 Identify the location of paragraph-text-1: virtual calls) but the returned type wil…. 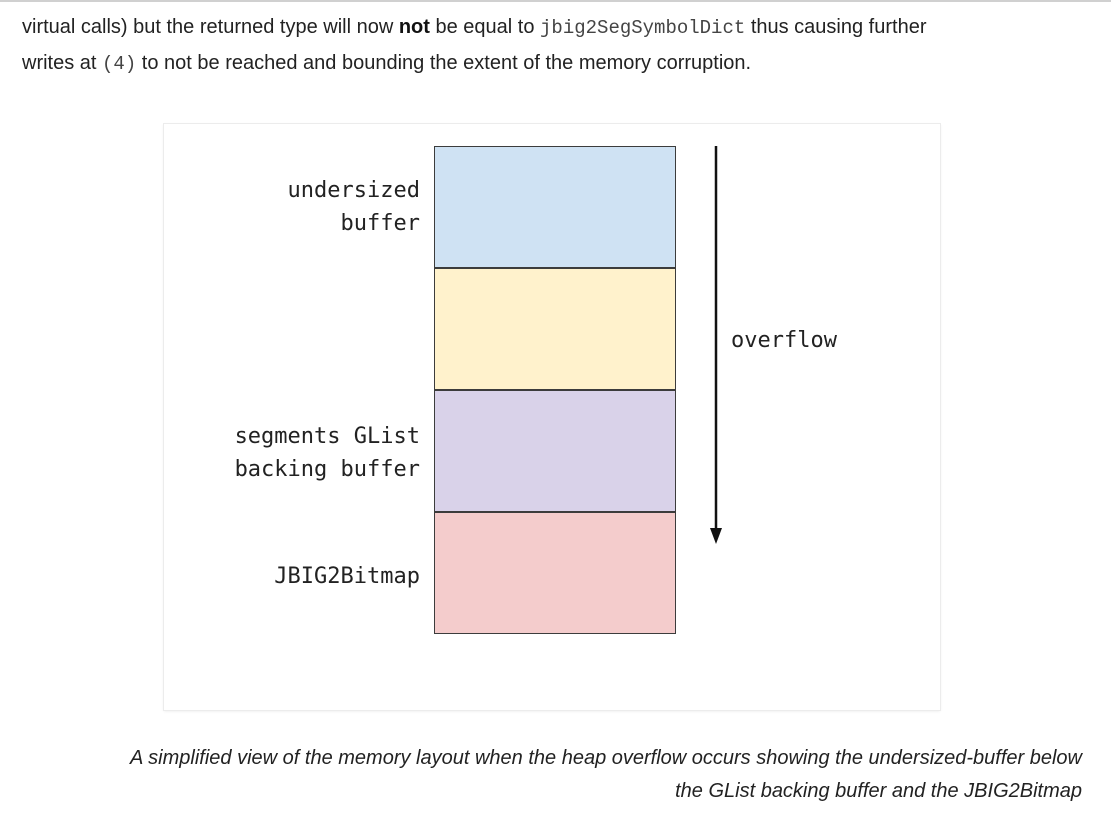
(210, 27).